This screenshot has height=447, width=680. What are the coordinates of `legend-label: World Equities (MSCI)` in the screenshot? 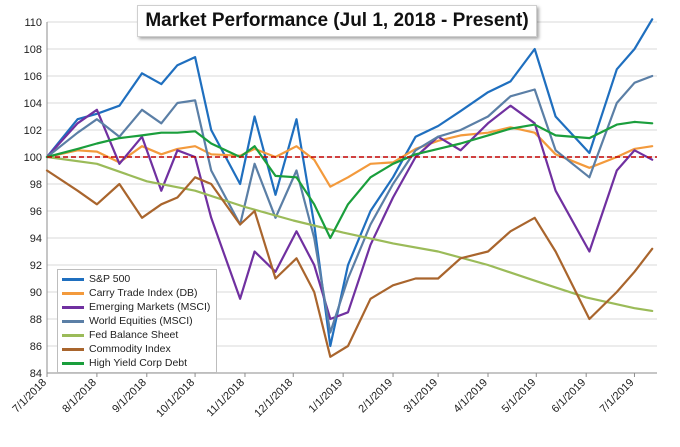 It's located at (141, 321).